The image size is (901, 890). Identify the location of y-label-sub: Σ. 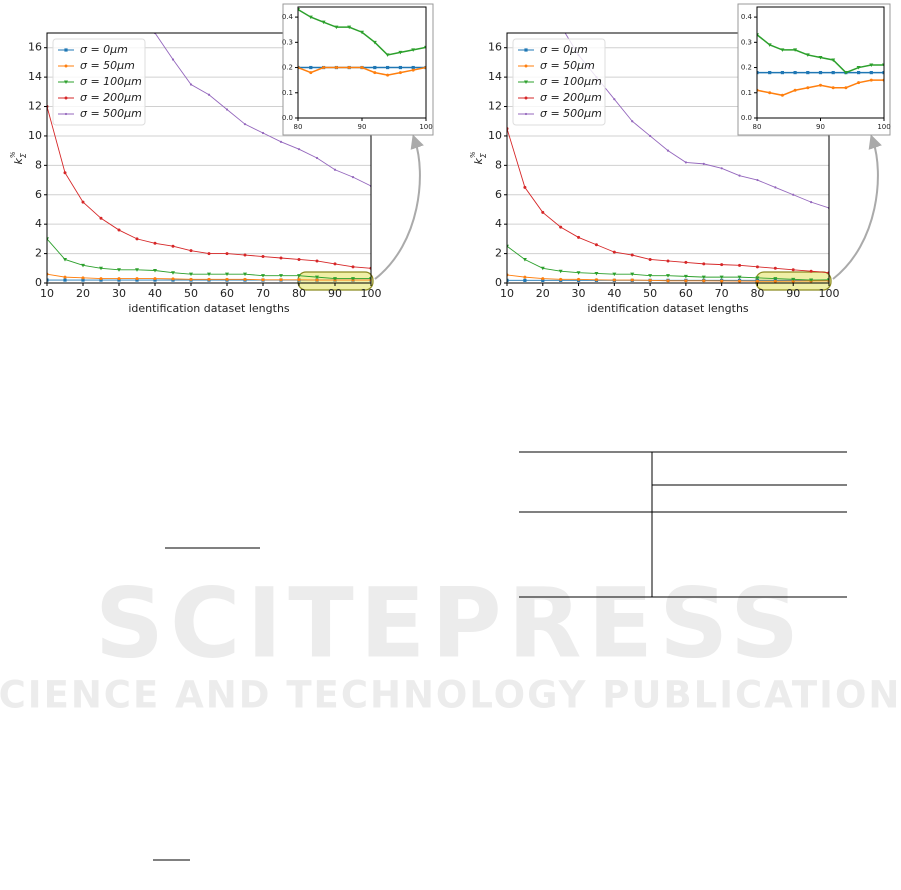
(483, 155).